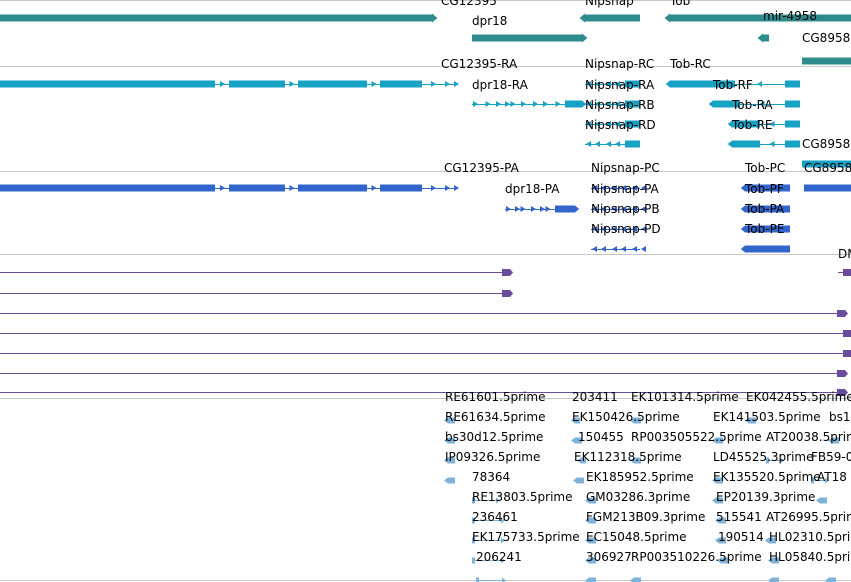  I want to click on feature-label: 206241, so click(499, 557).